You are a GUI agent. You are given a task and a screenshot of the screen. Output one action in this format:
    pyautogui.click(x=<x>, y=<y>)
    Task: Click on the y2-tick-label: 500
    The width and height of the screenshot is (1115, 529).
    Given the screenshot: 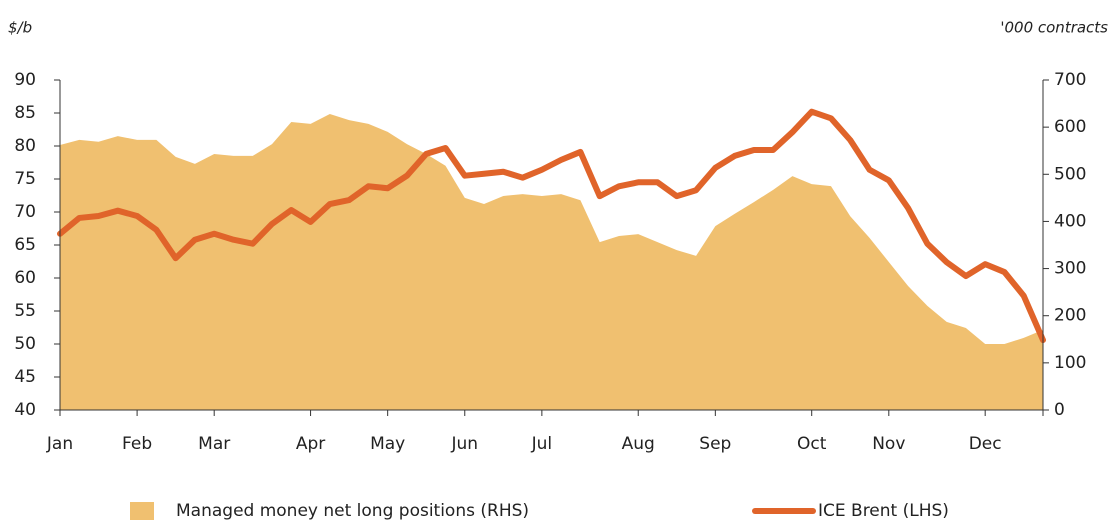 What is the action you would take?
    pyautogui.click(x=1070, y=174)
    